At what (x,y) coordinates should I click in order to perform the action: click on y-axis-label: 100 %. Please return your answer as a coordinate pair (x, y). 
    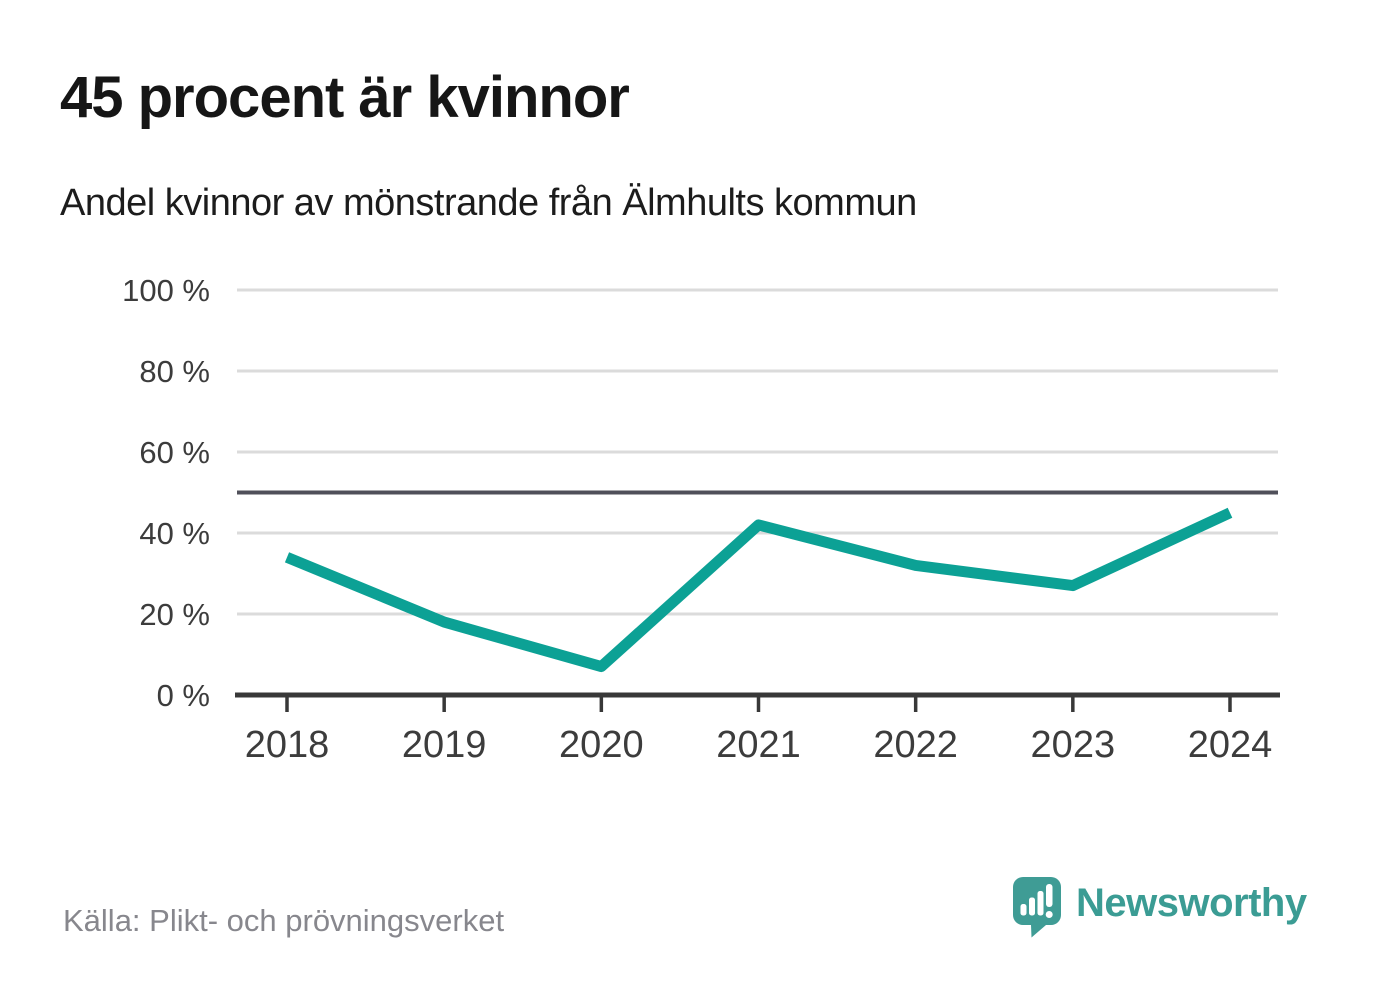
    Looking at the image, I should click on (166, 290).